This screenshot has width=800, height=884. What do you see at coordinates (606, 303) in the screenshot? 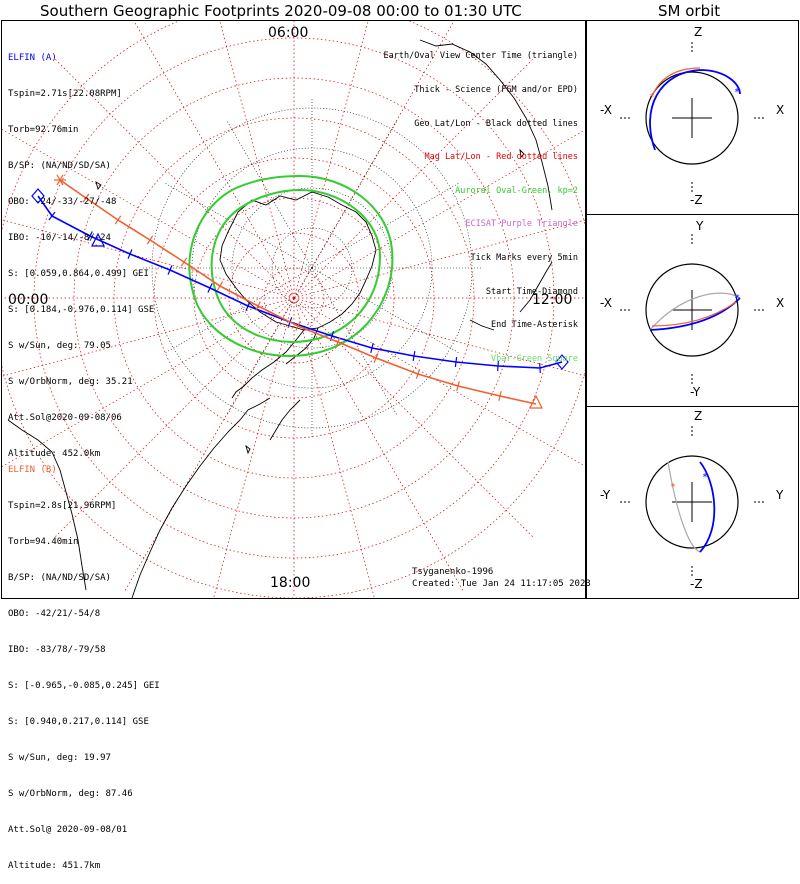
I see `orbit-xy-left-label: -X` at bounding box center [606, 303].